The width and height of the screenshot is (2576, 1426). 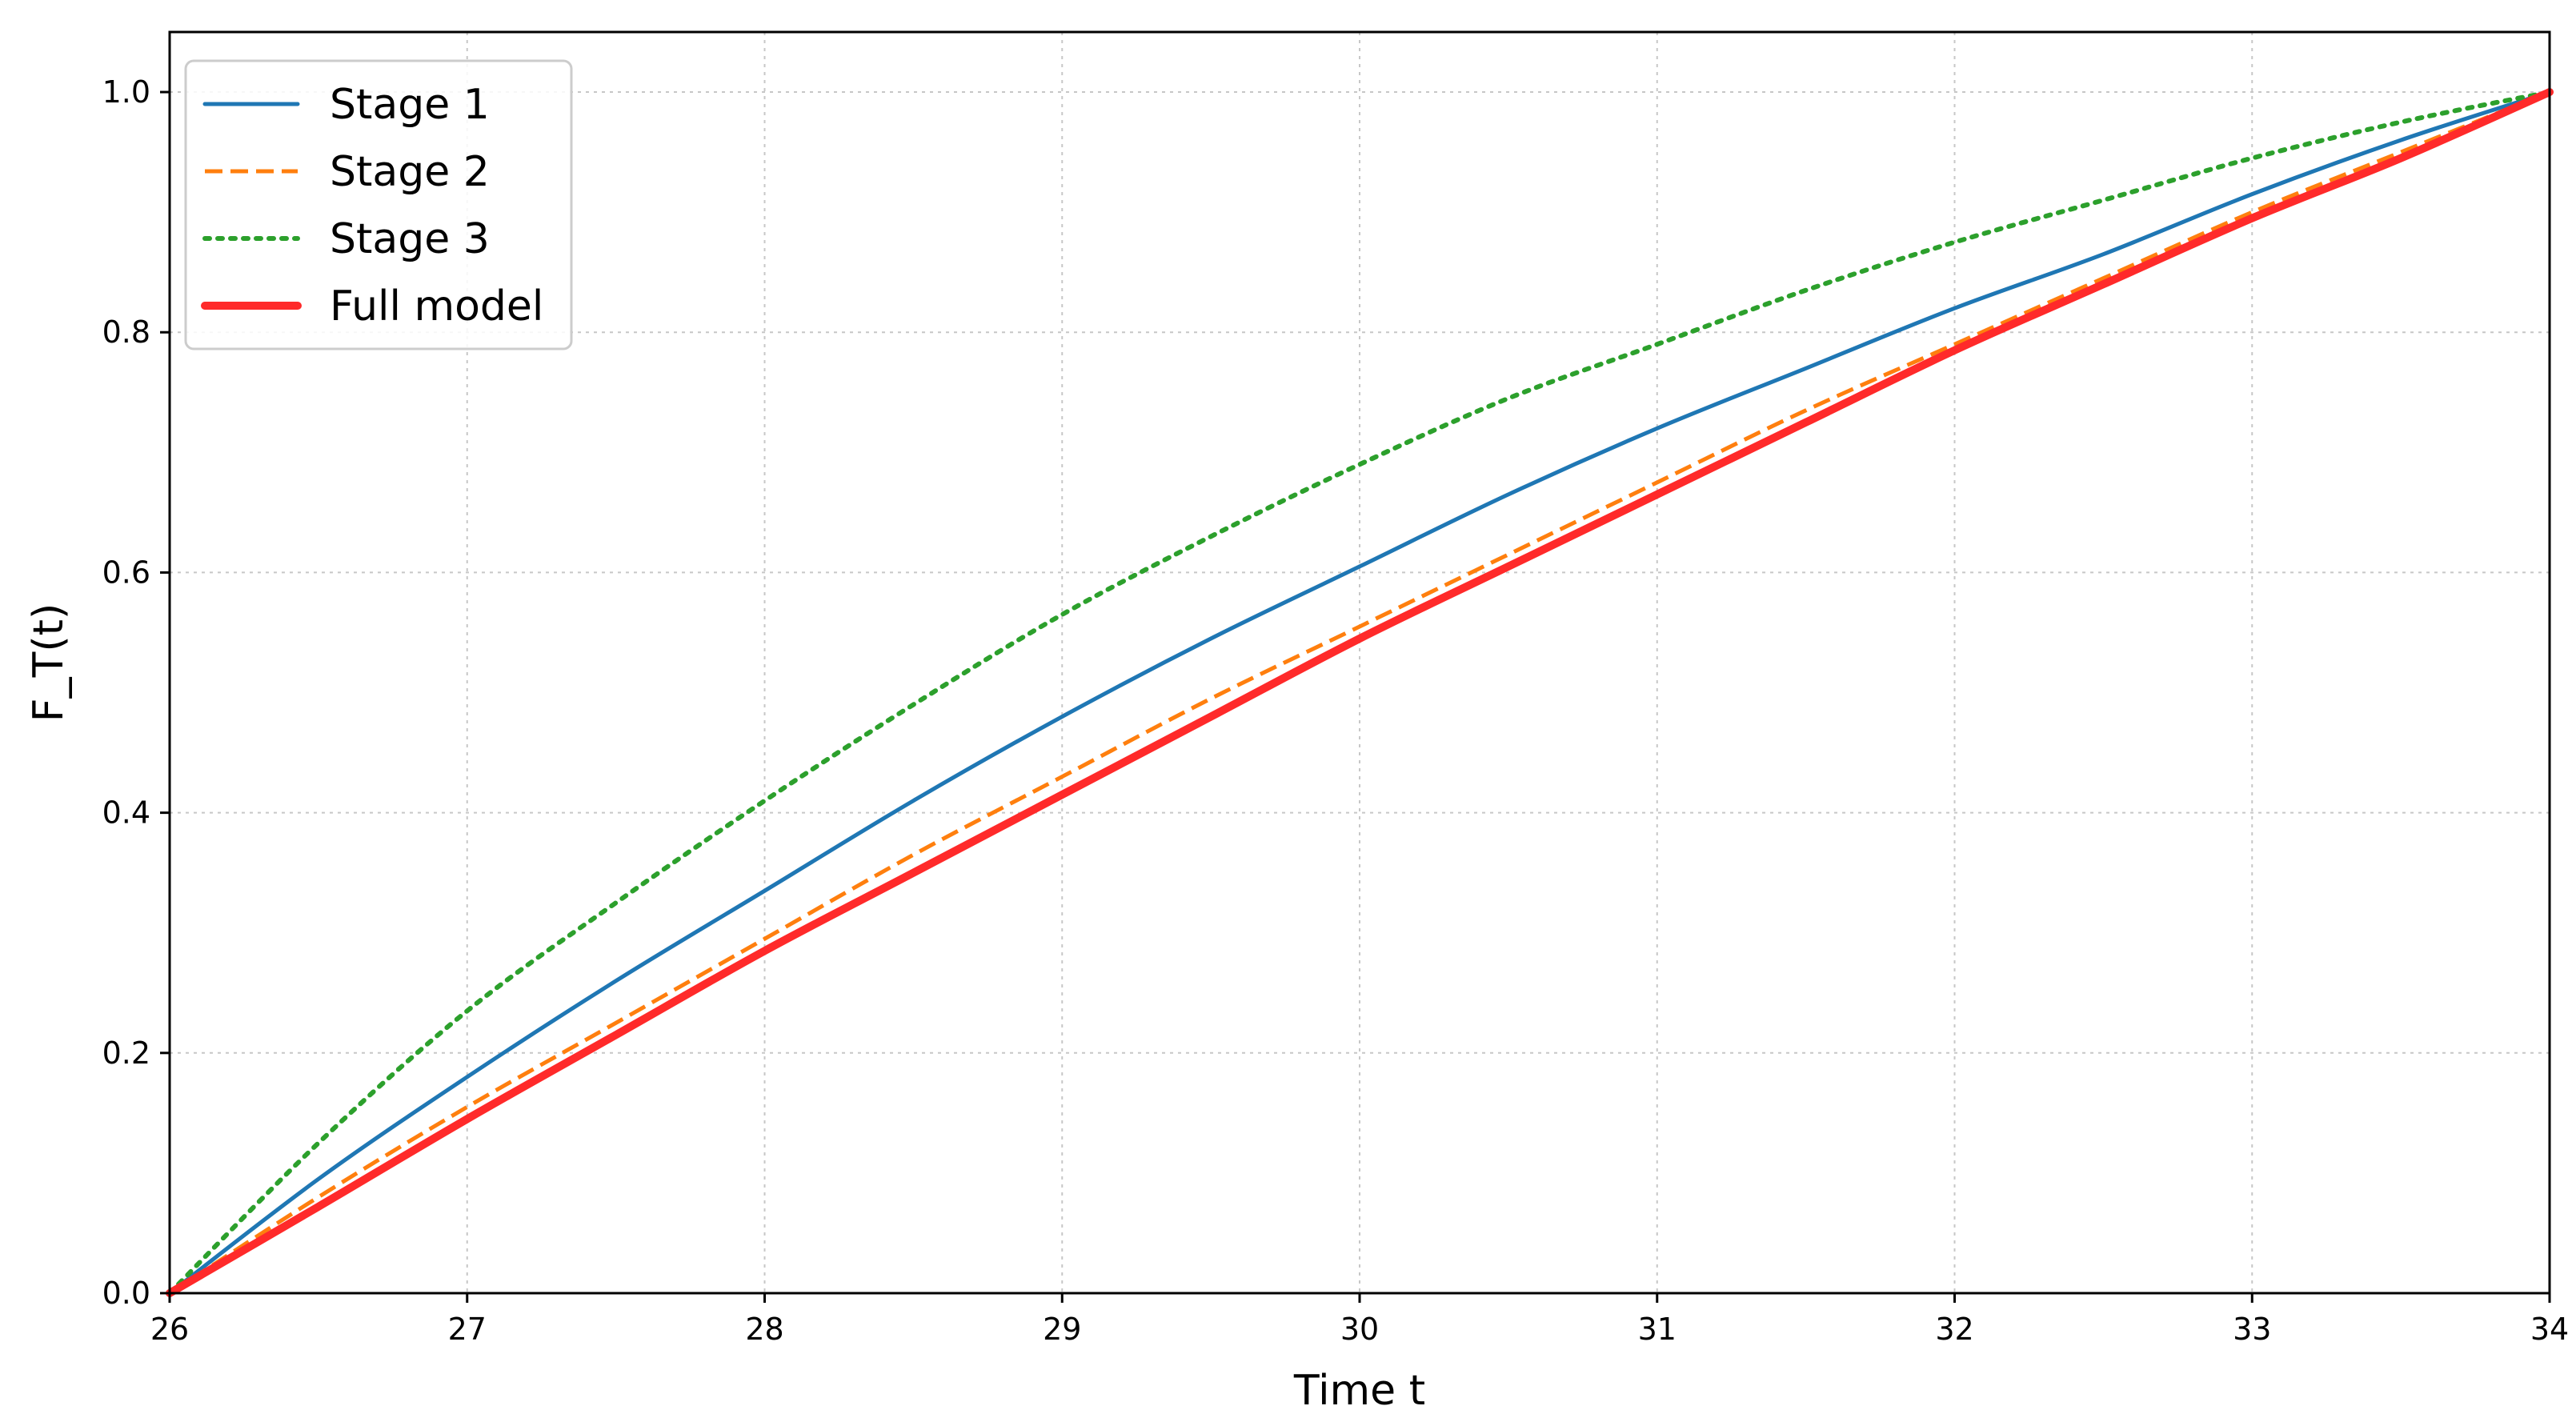 I want to click on y-tick-label: 0.6, so click(x=126, y=572).